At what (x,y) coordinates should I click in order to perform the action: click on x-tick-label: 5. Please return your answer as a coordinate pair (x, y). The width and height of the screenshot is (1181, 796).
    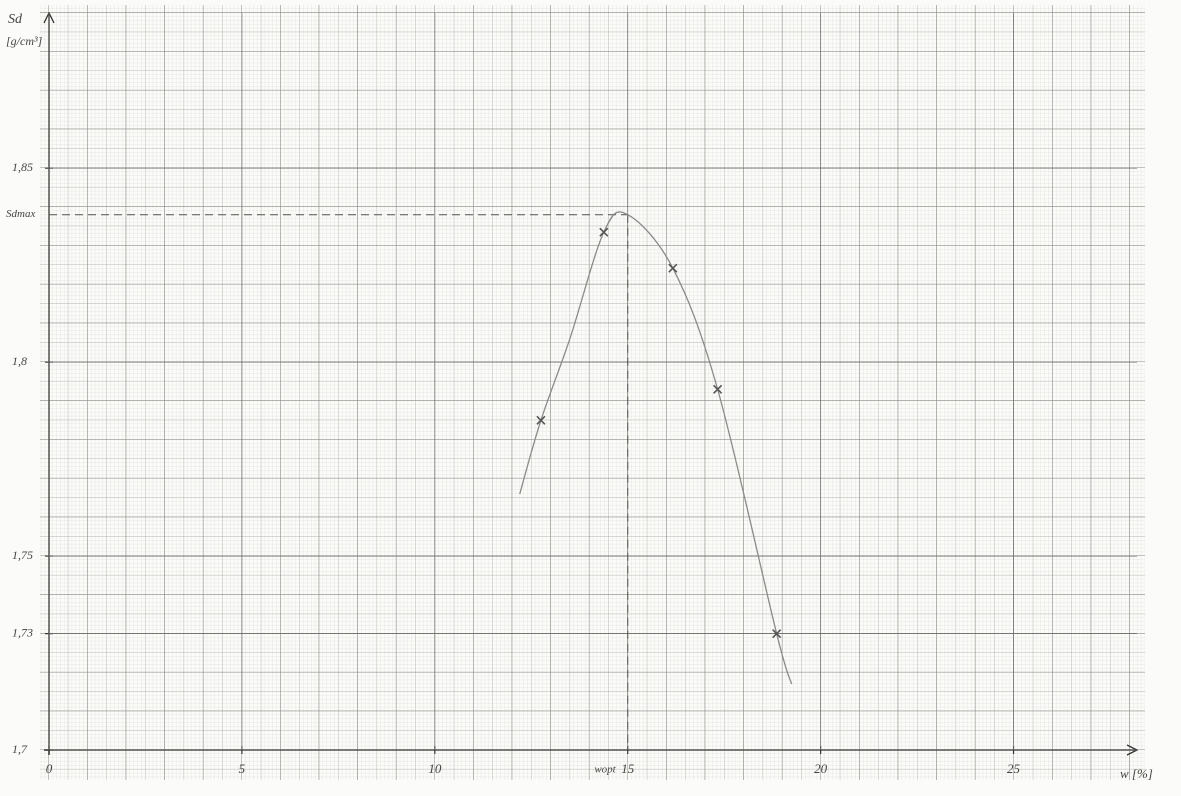
    Looking at the image, I should click on (242, 768).